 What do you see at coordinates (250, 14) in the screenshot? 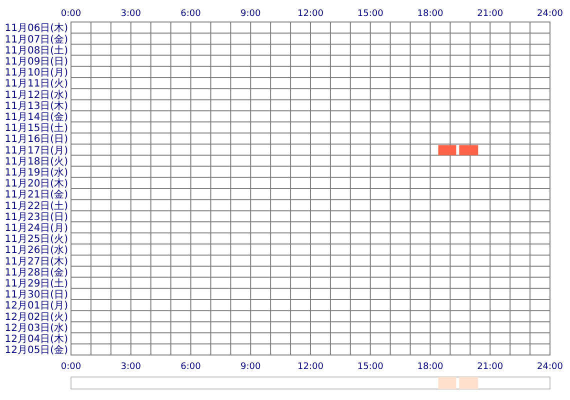
I see `x-tick-label: 9:00` at bounding box center [250, 14].